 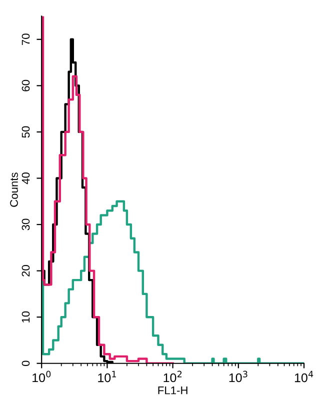 I want to click on y-tick-label: 0, so click(x=26, y=363).